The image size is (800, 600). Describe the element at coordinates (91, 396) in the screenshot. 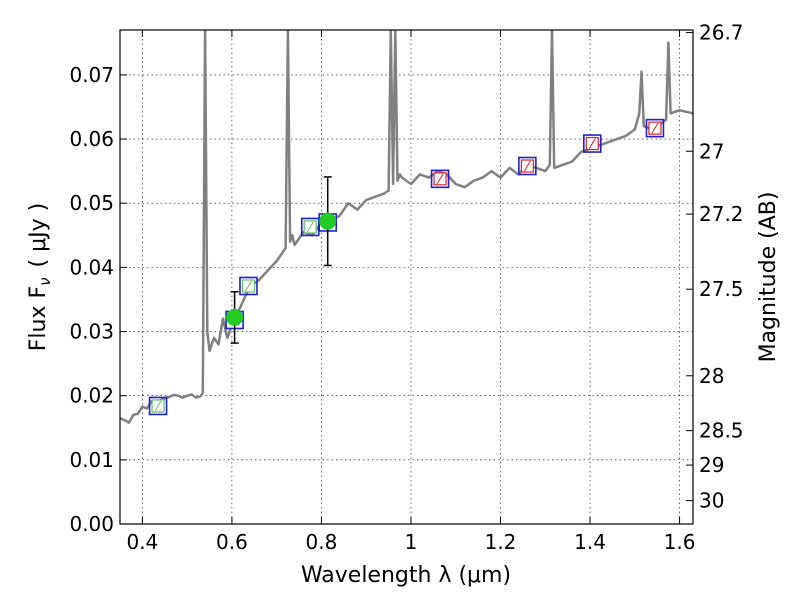

I see `y-tick-label: 0.02` at that location.